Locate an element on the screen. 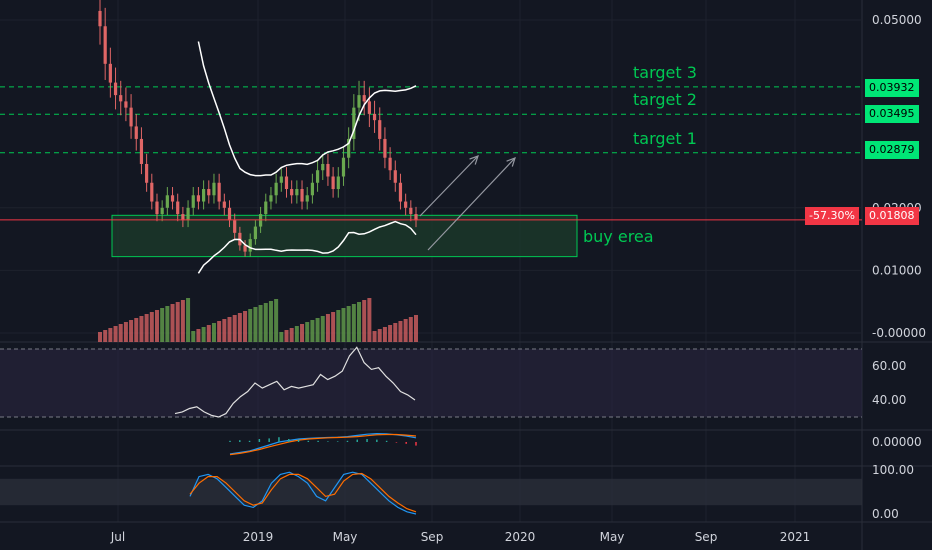  target3-price-label: 0.03932 is located at coordinates (892, 88).